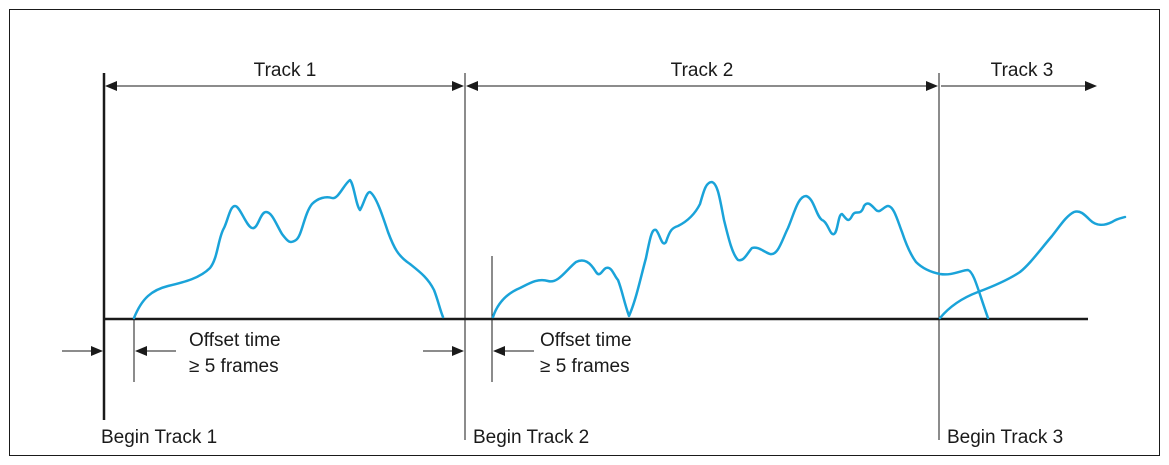 This screenshot has height=465, width=1169. What do you see at coordinates (1022, 70) in the screenshot?
I see `track-3-label: Track 3` at bounding box center [1022, 70].